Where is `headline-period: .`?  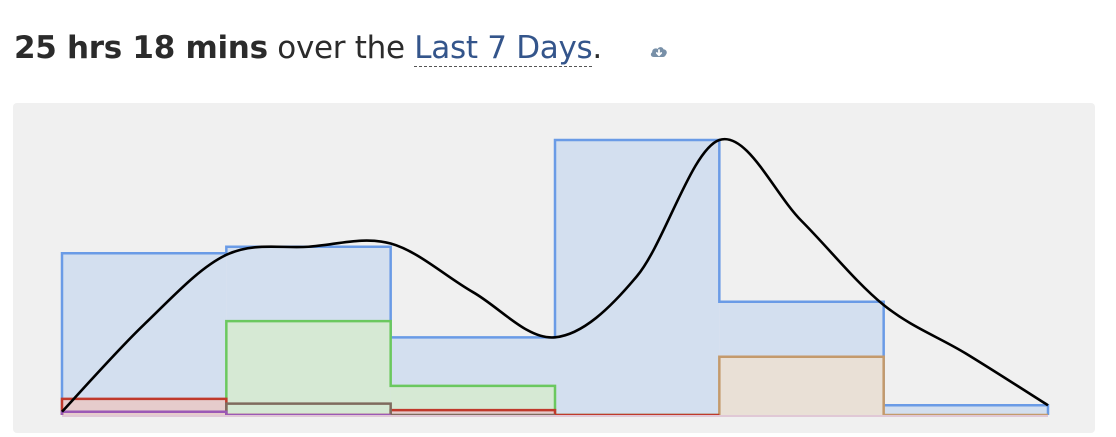
headline-period: . is located at coordinates (597, 48).